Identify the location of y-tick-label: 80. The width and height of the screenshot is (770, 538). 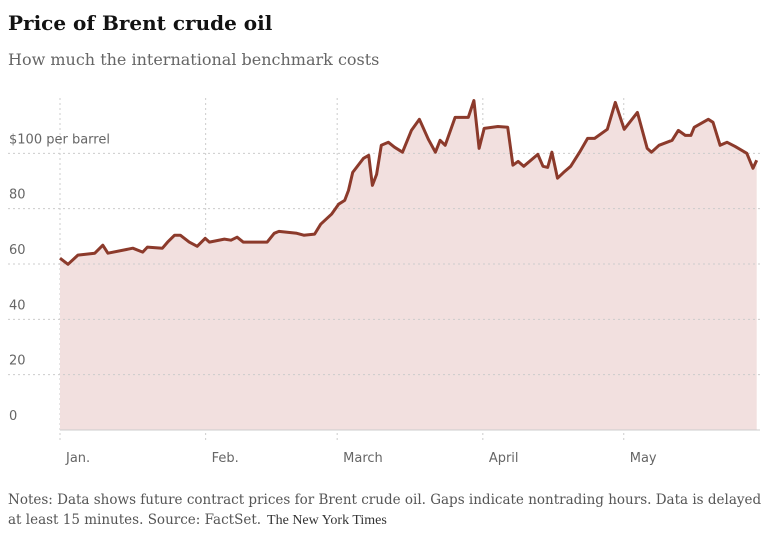
(17, 195).